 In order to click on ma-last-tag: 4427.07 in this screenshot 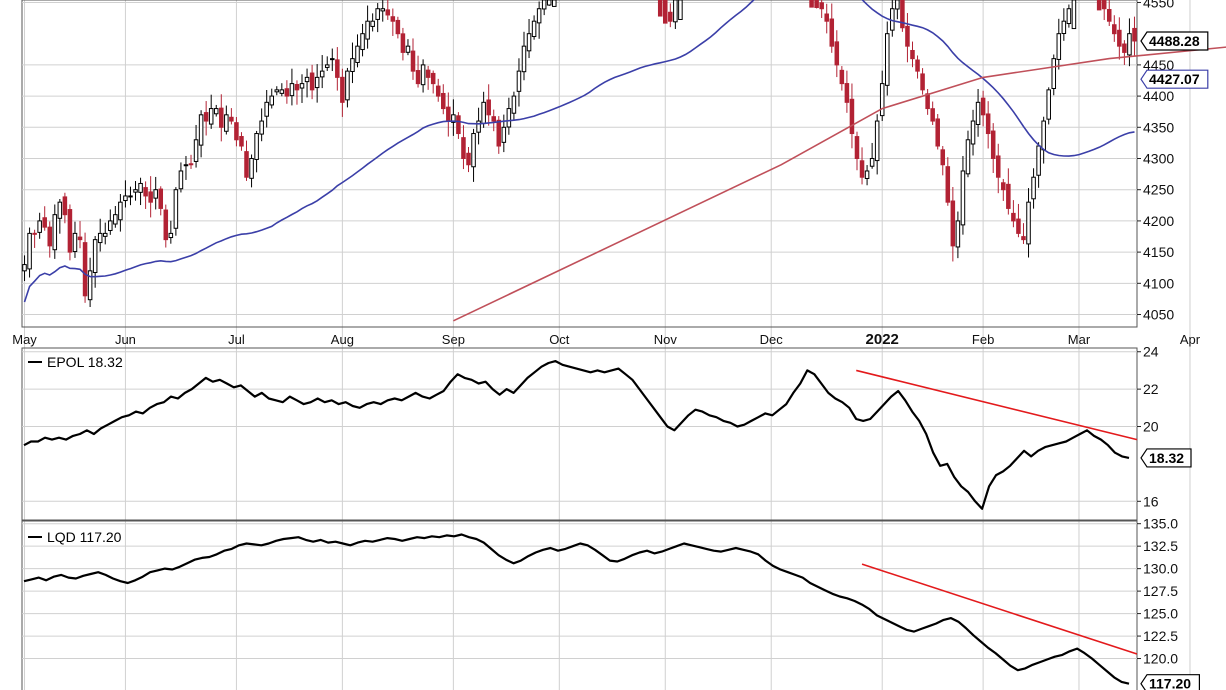, I will do `click(1174, 79)`.